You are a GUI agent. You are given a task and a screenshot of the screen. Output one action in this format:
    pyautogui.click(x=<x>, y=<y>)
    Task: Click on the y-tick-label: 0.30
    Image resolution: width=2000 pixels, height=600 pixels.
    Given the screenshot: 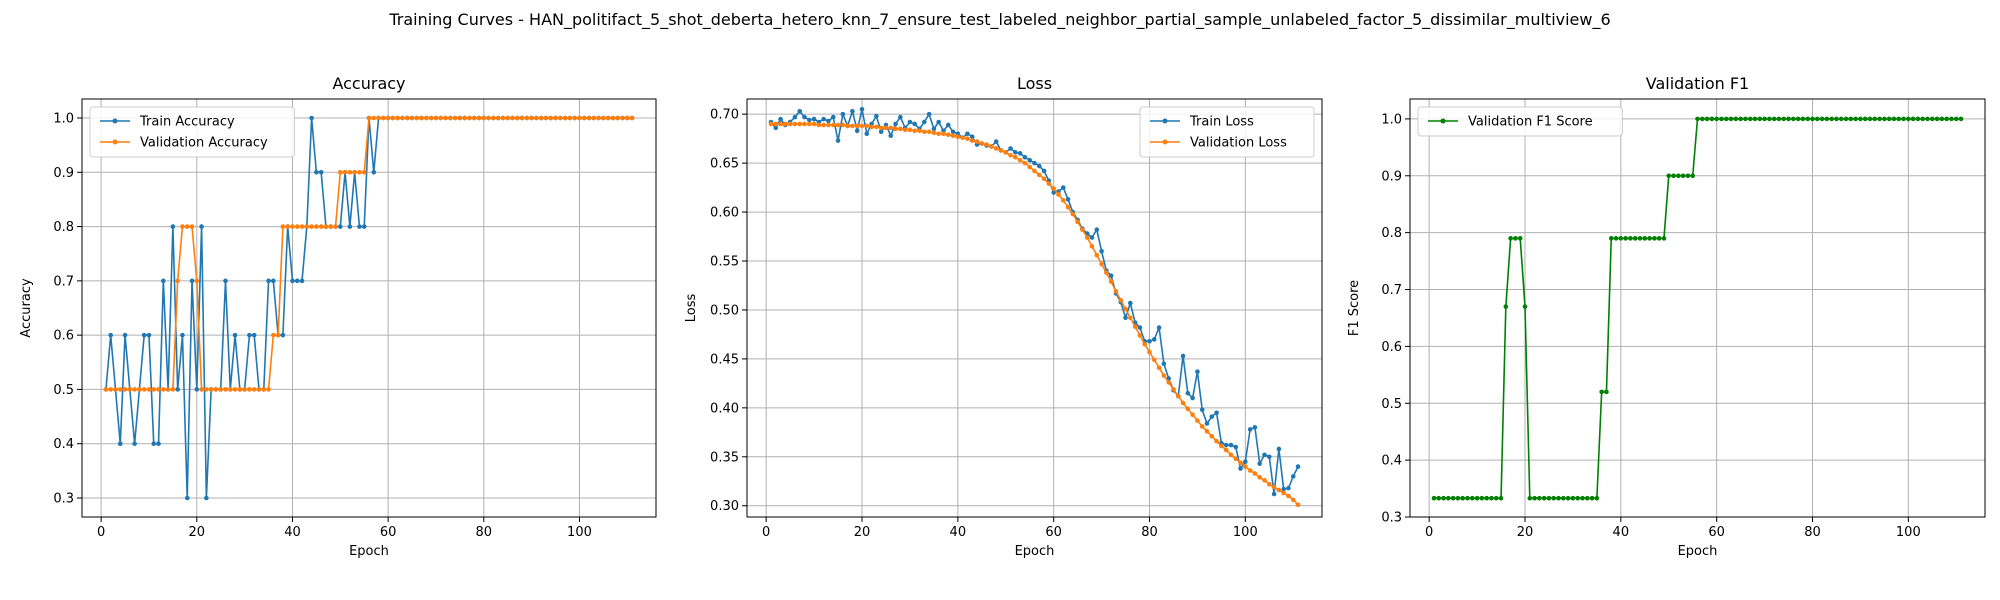 What is the action you would take?
    pyautogui.click(x=724, y=506)
    